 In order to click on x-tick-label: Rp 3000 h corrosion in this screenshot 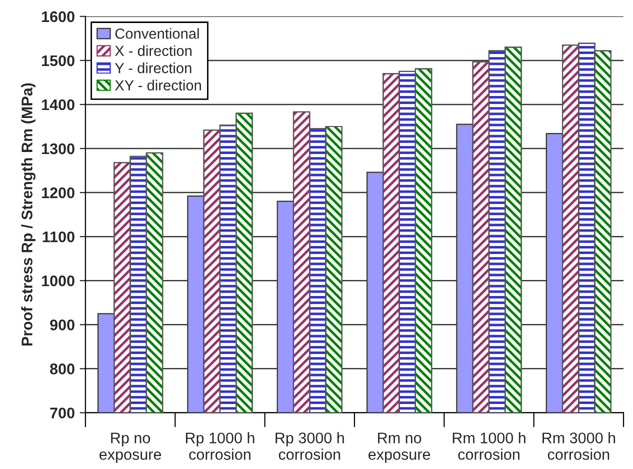, I will do `click(310, 446)`.